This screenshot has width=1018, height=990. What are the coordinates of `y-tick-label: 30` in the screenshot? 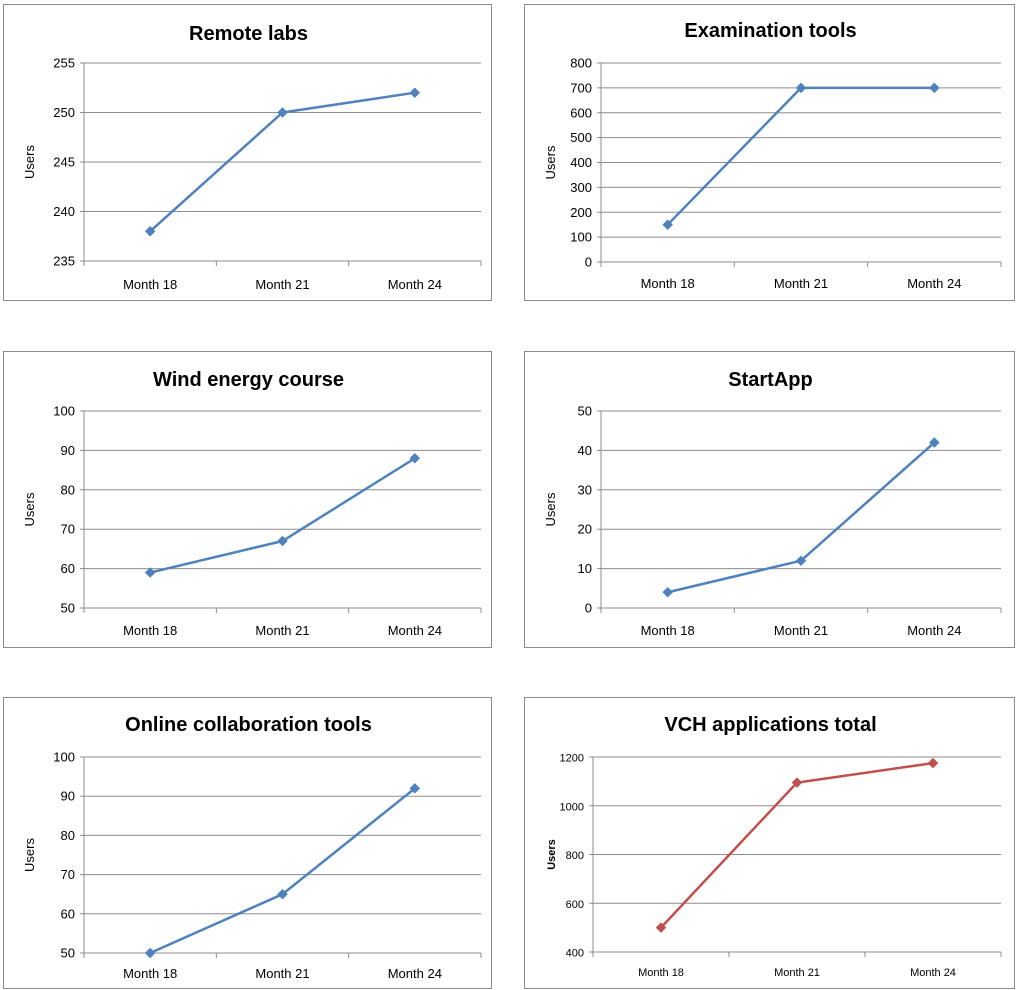 It's located at (585, 489).